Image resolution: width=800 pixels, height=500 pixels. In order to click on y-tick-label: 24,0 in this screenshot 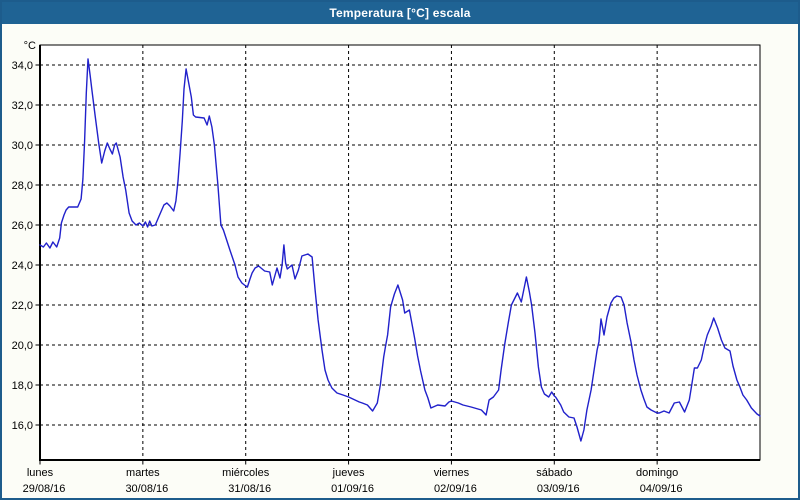, I will do `click(22, 266)`.